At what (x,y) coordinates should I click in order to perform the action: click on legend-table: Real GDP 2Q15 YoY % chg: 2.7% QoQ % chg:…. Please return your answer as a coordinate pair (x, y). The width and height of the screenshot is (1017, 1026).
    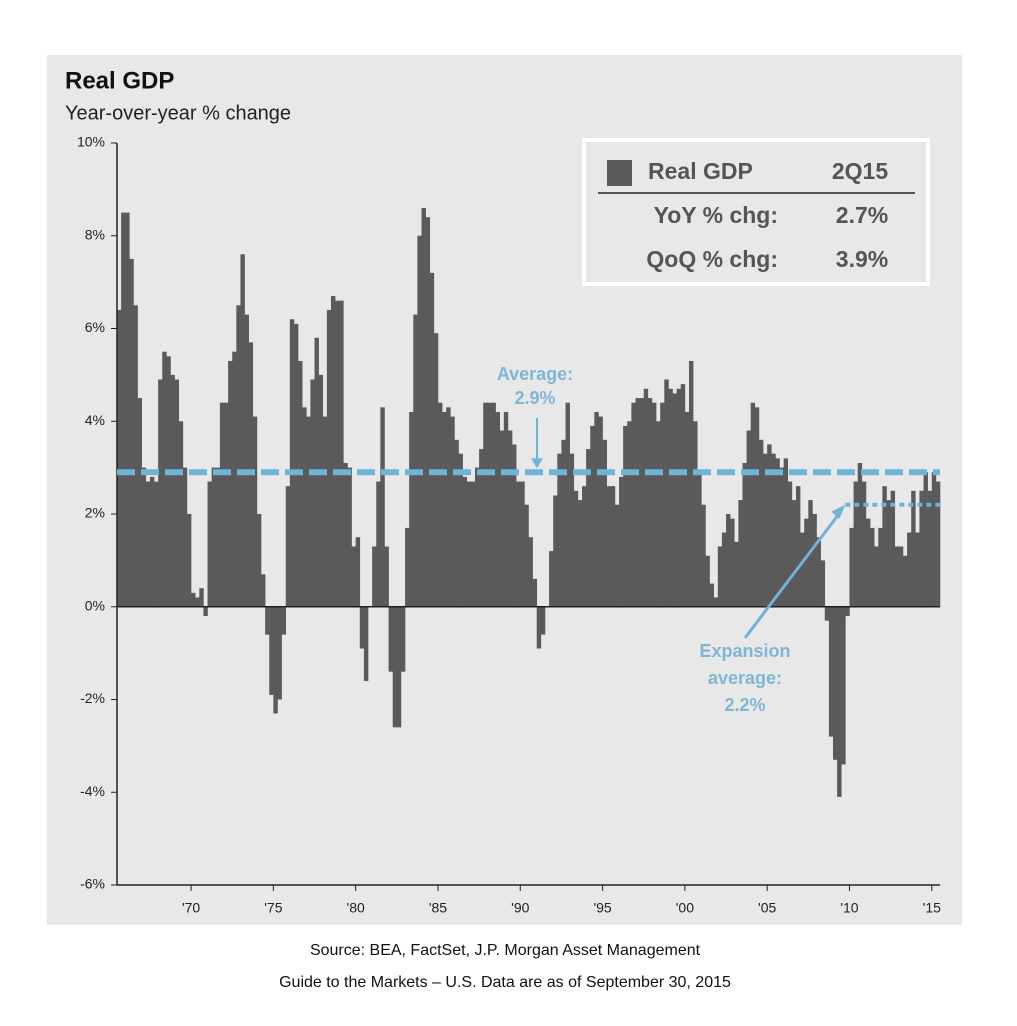
    Looking at the image, I should click on (756, 212).